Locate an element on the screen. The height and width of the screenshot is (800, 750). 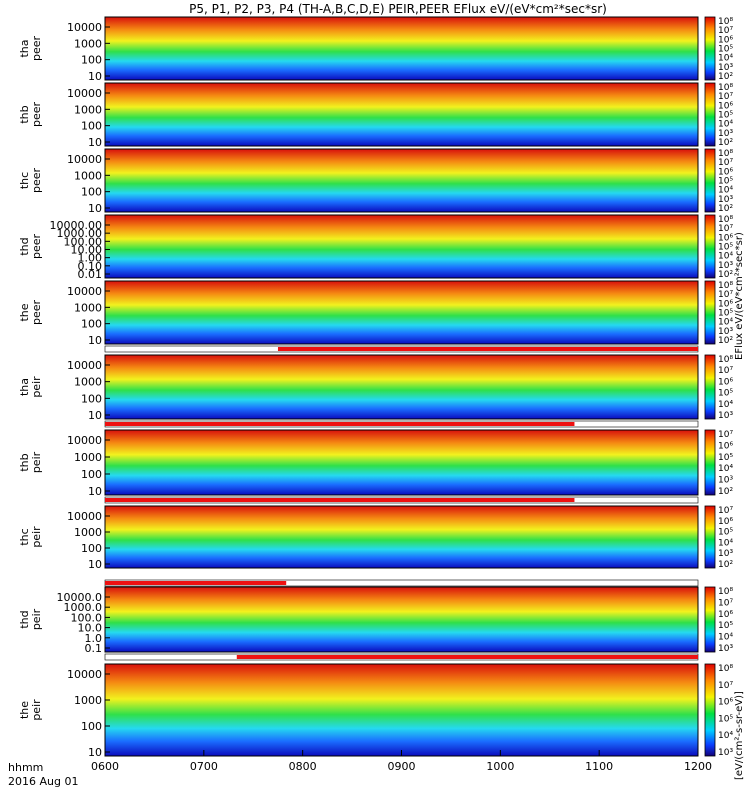
x-tick-label: 0600 is located at coordinates (105, 766).